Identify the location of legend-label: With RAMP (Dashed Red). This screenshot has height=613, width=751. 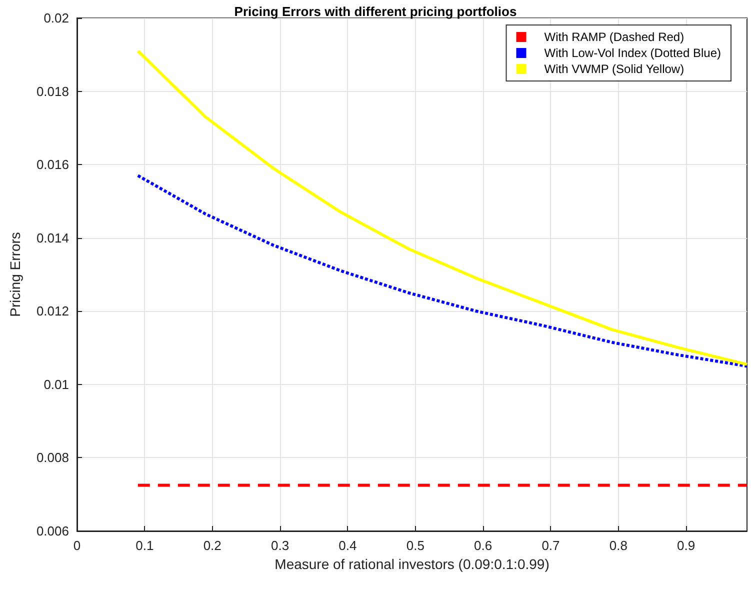
(614, 37).